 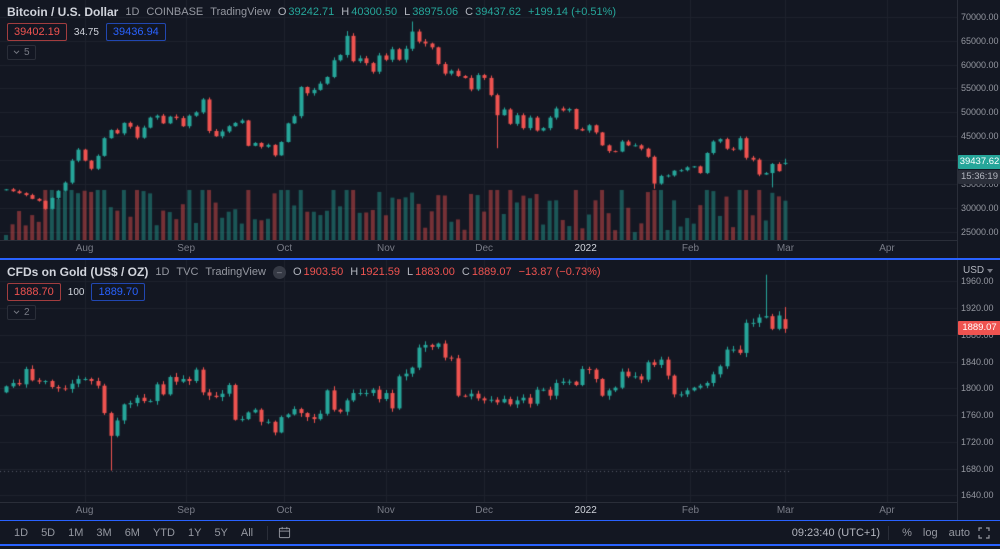 I want to click on time-tick-label: Oct, so click(x=284, y=248).